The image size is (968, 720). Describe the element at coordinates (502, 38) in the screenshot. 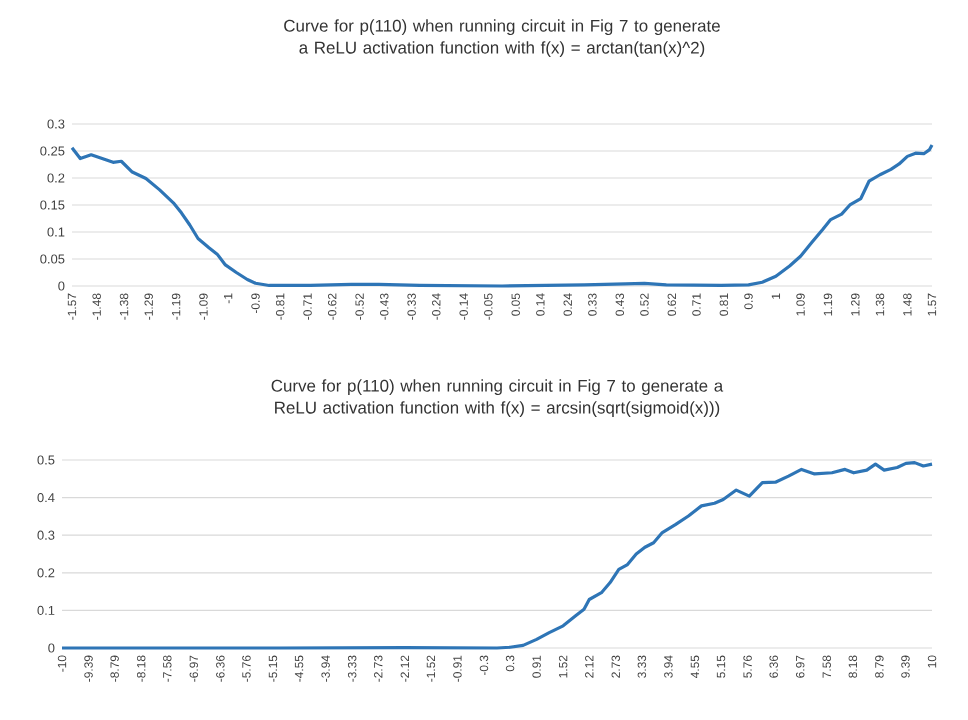

I see `chart-title: Curve for p(110) when running circuit in Fig 7 to generate a ReLU activation function with f(x) = arctan(tan(x)^2)` at that location.